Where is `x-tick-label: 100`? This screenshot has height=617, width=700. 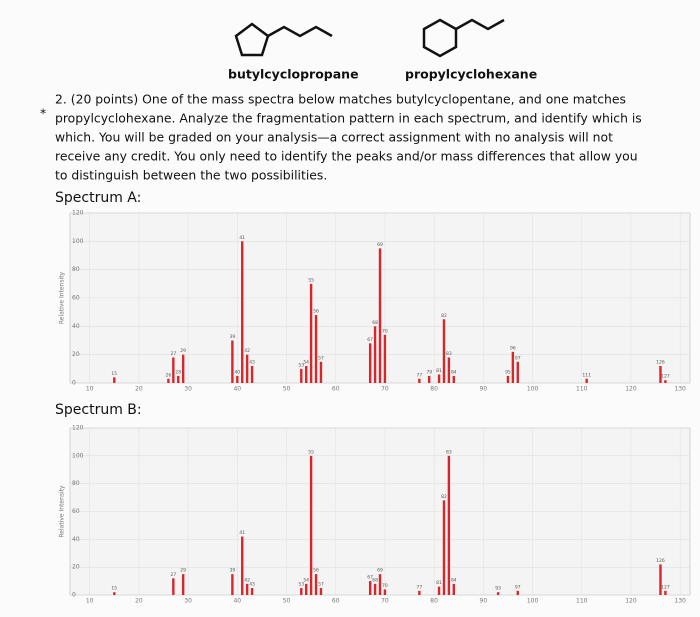
x-tick-label: 100 is located at coordinates (533, 601).